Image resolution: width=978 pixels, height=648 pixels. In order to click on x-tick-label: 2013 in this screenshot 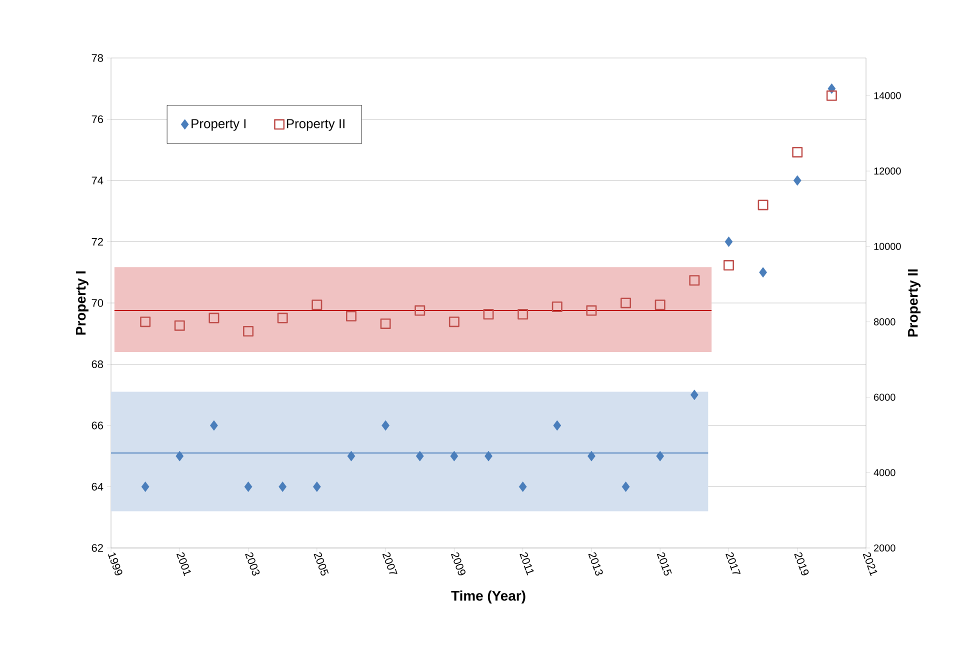, I will do `click(595, 564)`.